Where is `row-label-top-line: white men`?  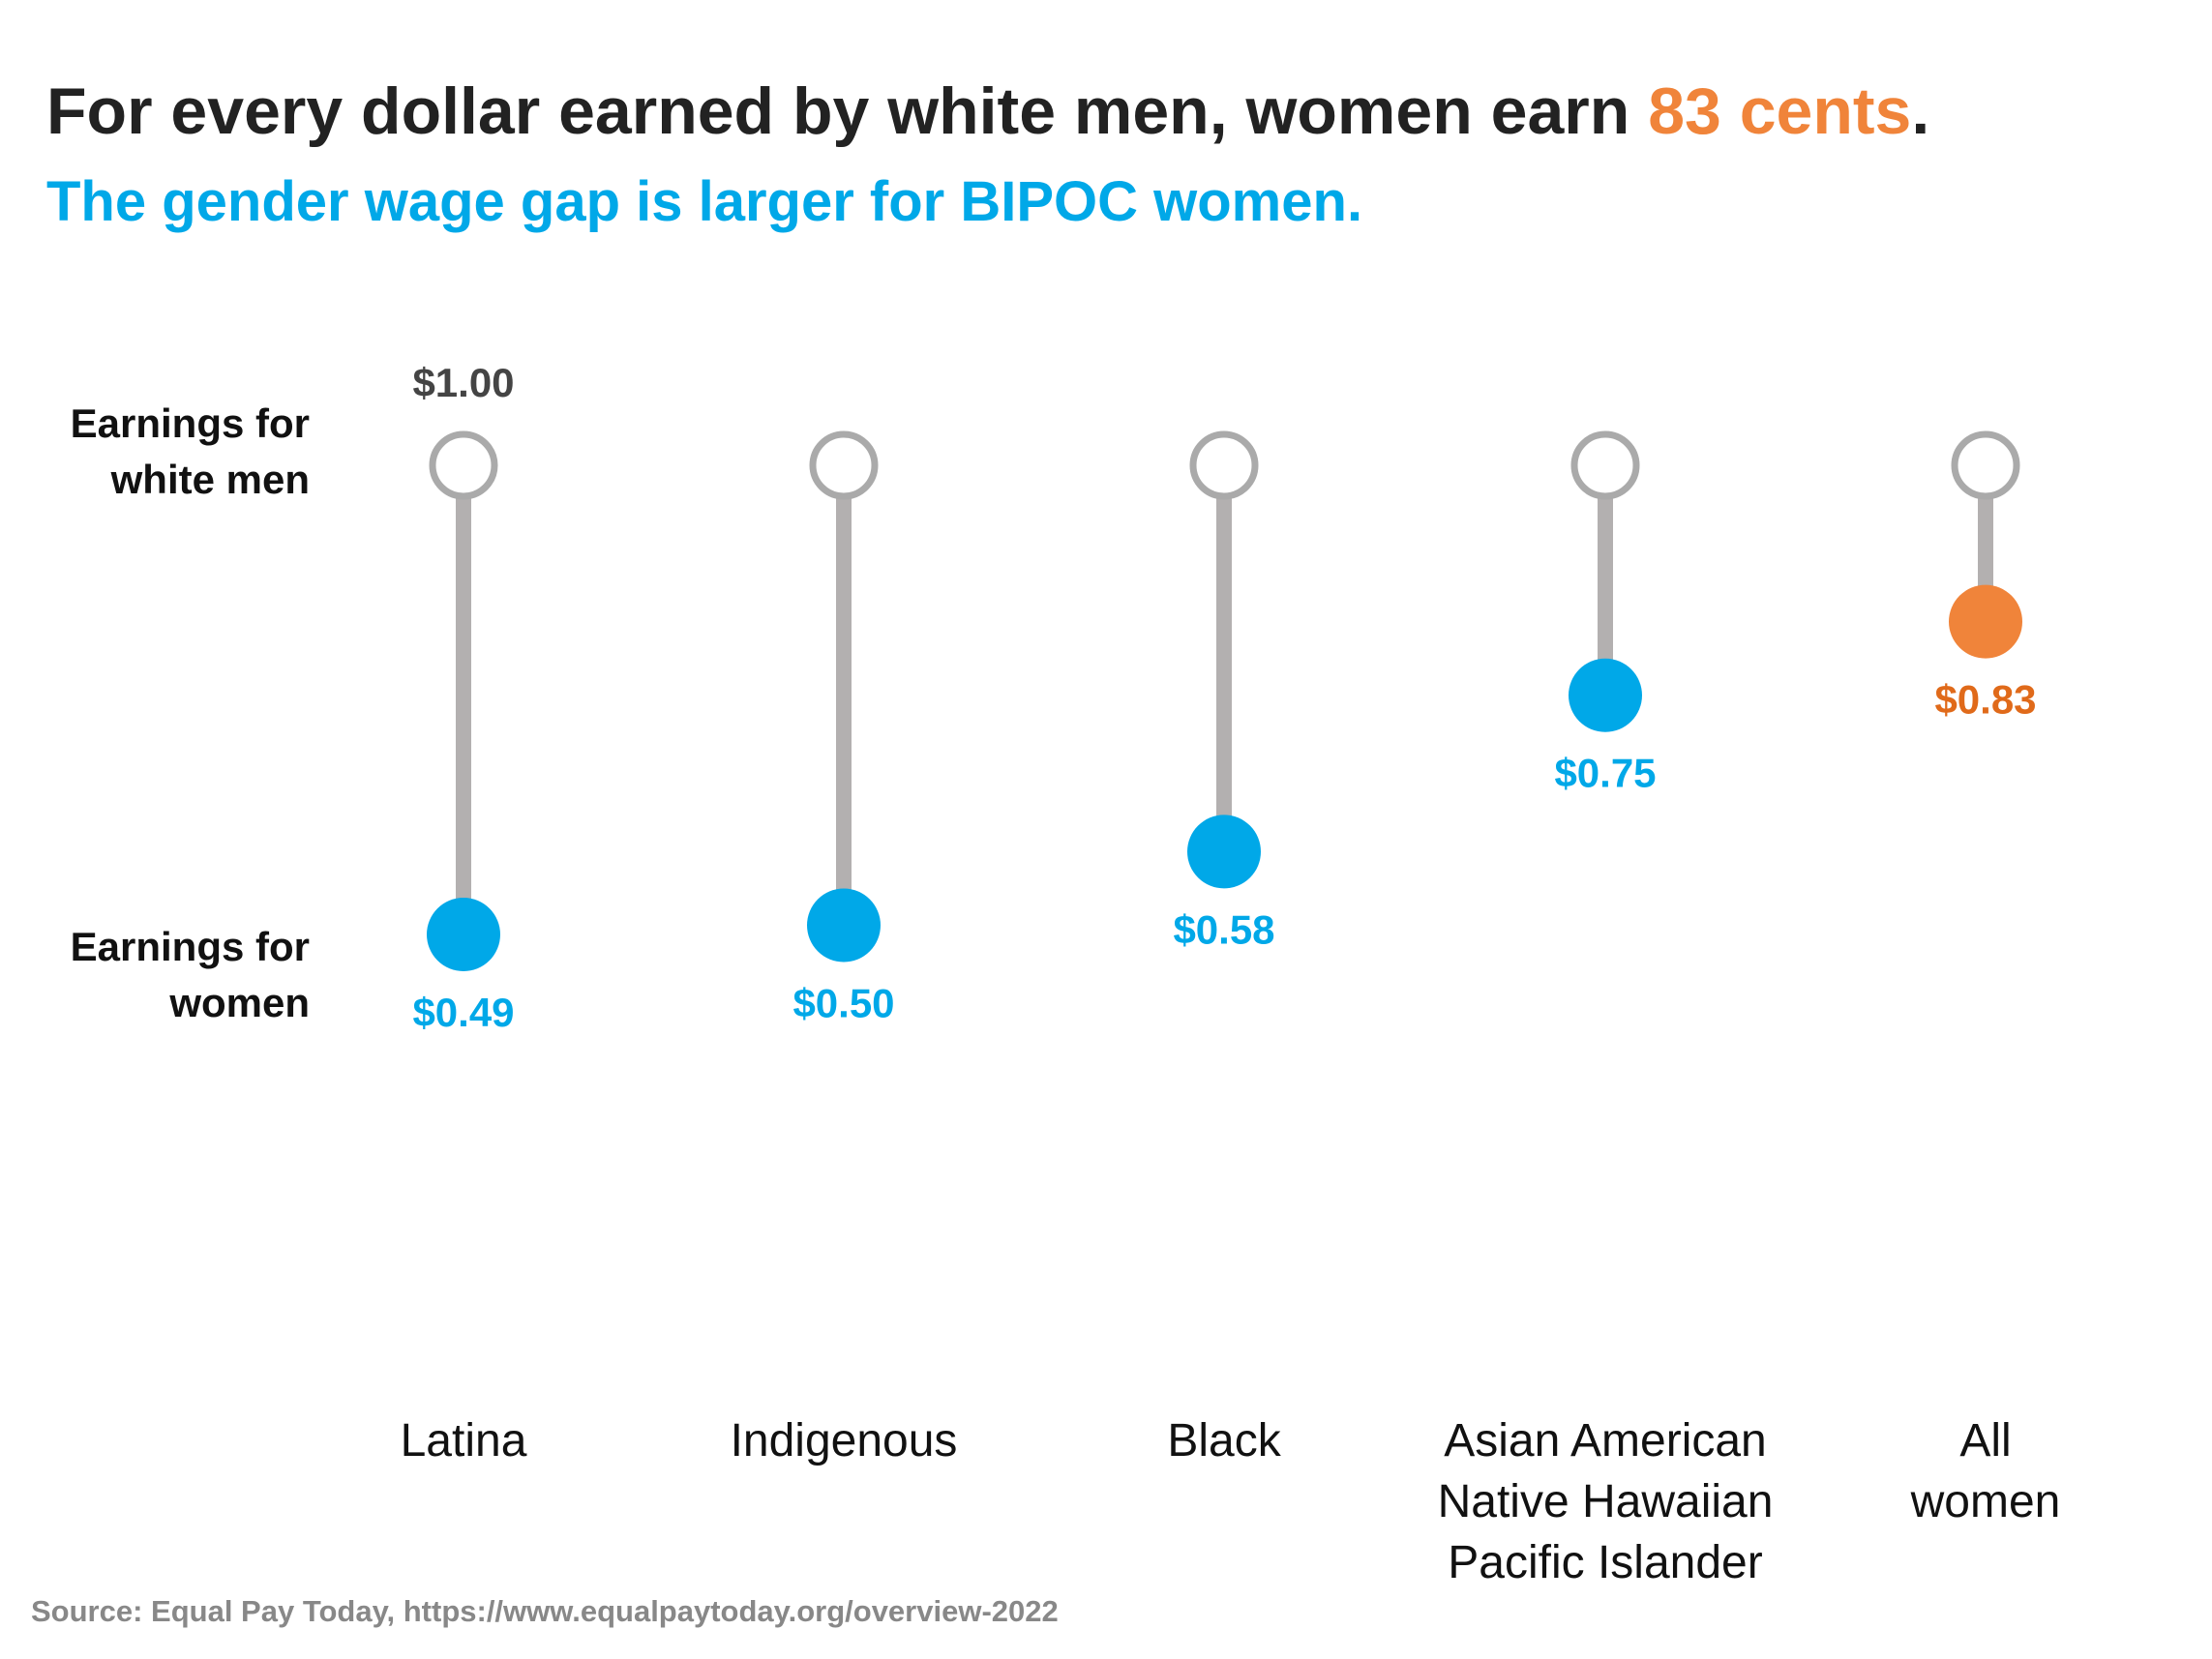
row-label-top-line: white men is located at coordinates (210, 480).